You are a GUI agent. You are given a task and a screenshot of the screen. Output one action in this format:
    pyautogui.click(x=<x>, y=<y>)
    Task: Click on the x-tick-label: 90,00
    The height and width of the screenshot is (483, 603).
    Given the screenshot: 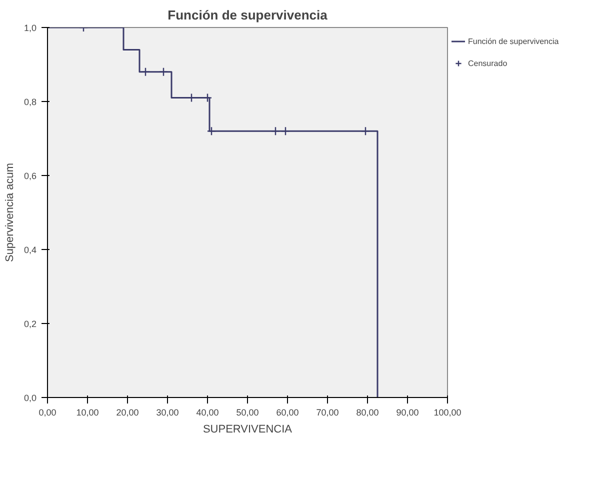 What is the action you would take?
    pyautogui.click(x=407, y=413)
    